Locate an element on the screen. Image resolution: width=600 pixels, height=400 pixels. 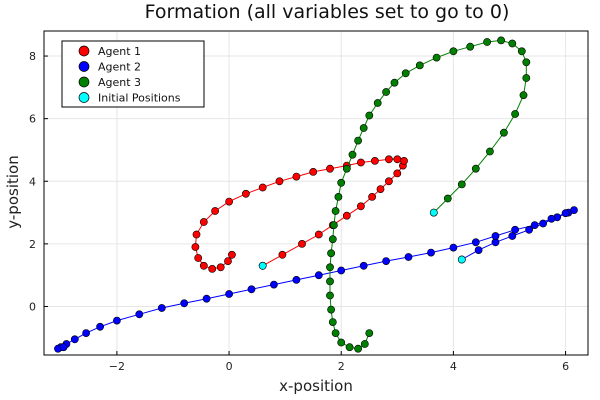
y-tick-label: 2 is located at coordinates (32, 244).